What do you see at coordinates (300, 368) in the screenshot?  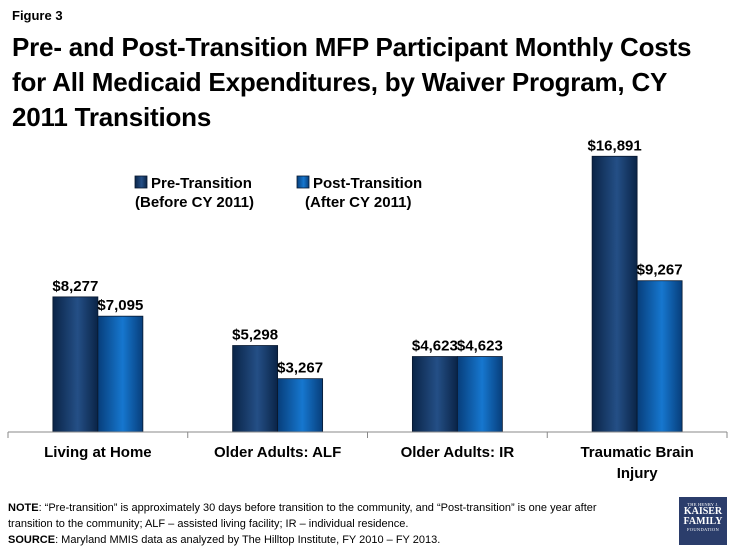 I see `value-label-post-1: $3,267` at bounding box center [300, 368].